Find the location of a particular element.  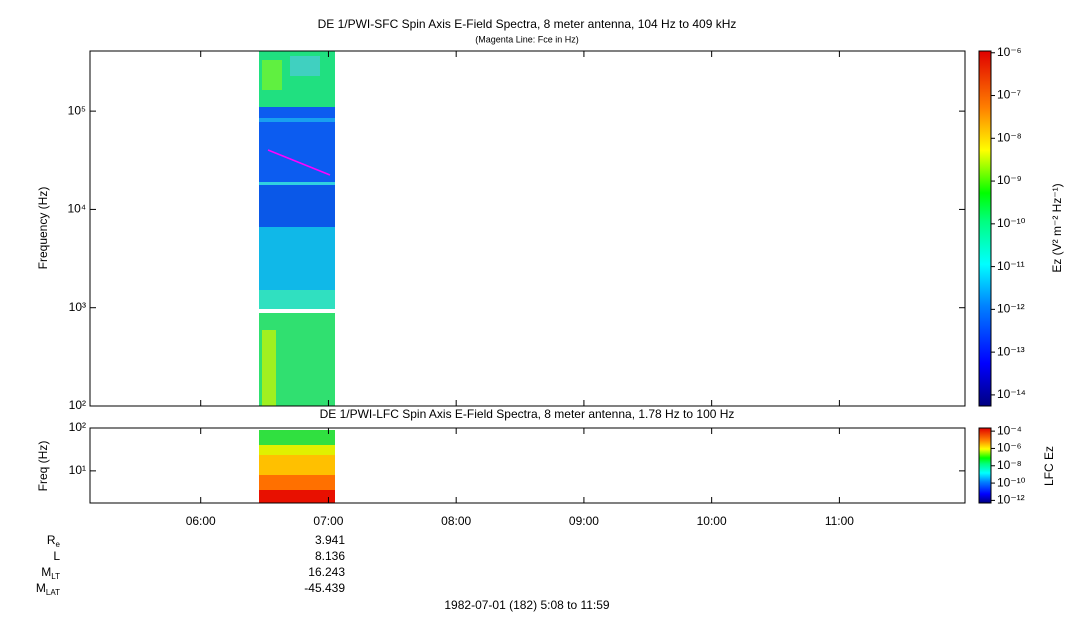

x-tick-label: 10:00 is located at coordinates (712, 521).